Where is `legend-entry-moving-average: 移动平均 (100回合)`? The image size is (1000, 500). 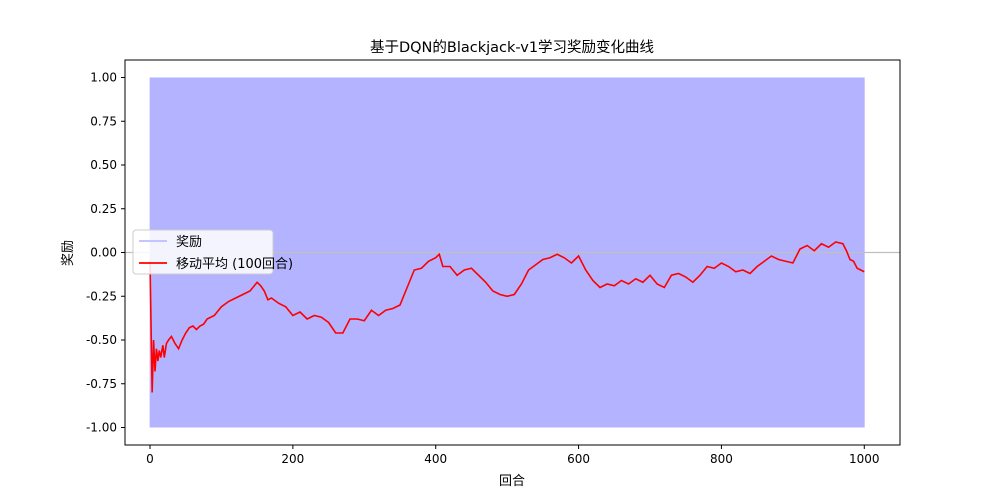 legend-entry-moving-average: 移动平均 (100回合) is located at coordinates (234, 264).